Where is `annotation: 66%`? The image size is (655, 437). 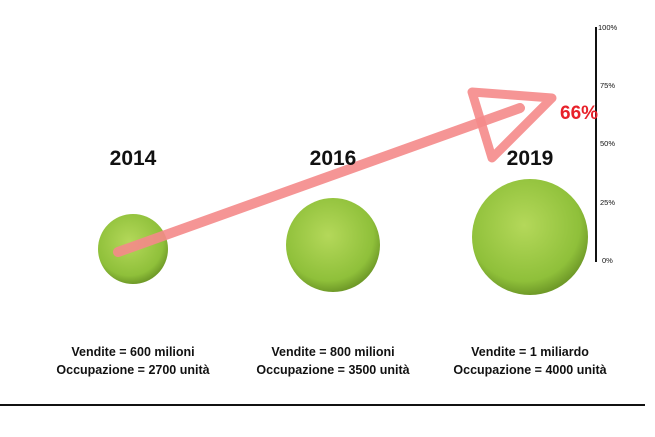
annotation: 66% is located at coordinates (579, 113).